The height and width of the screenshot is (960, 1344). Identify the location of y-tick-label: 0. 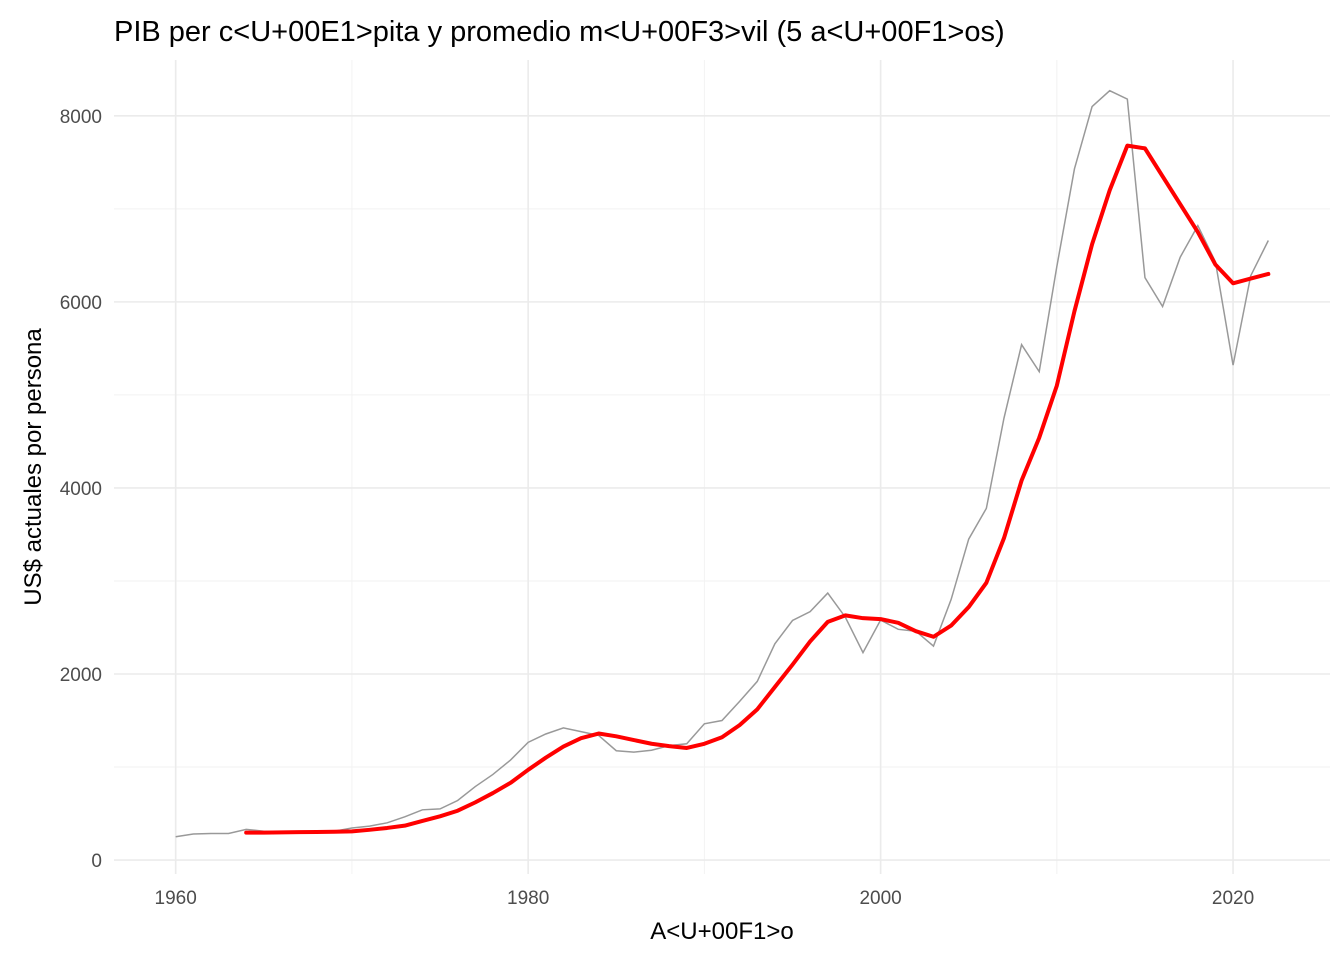
(96, 861).